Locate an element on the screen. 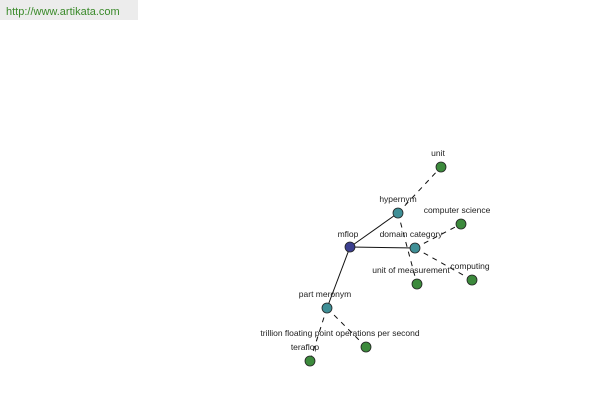  url: http://www.artikata.com is located at coordinates (63, 12).